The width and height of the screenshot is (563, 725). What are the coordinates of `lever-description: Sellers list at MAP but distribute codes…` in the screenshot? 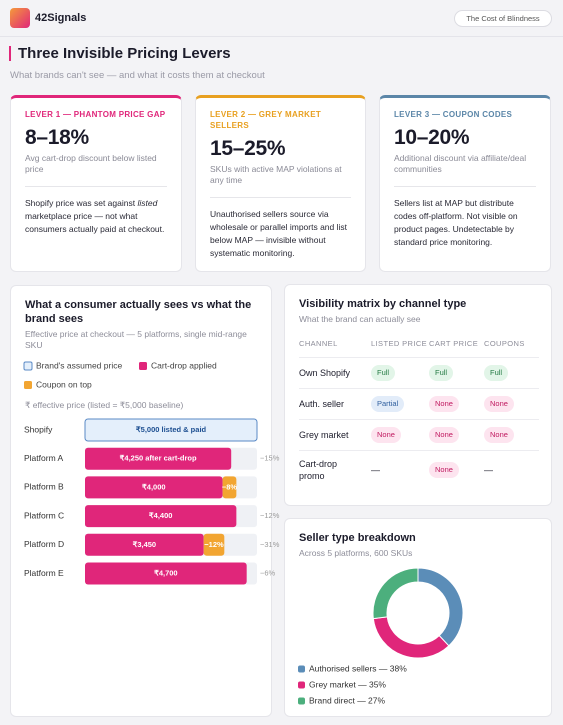 It's located at (465, 223).